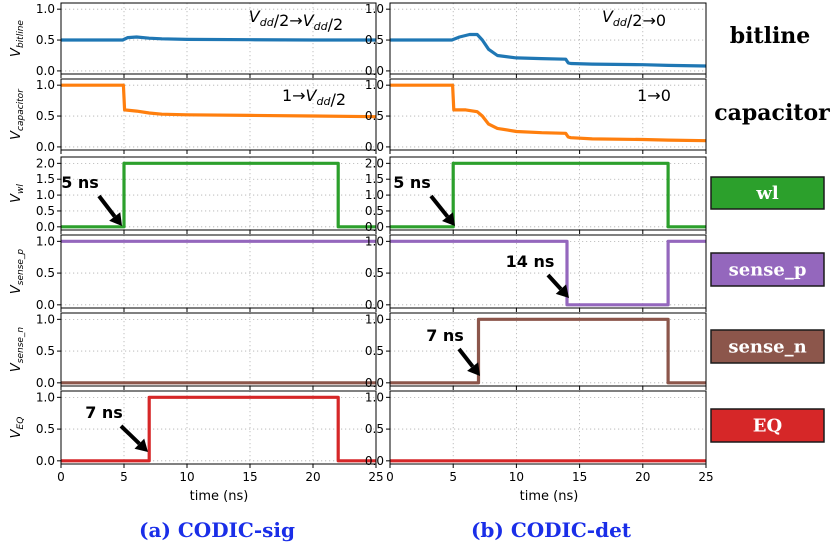  I want to click on y-axis-label-capacitor: Vcapacitor, so click(17, 114).